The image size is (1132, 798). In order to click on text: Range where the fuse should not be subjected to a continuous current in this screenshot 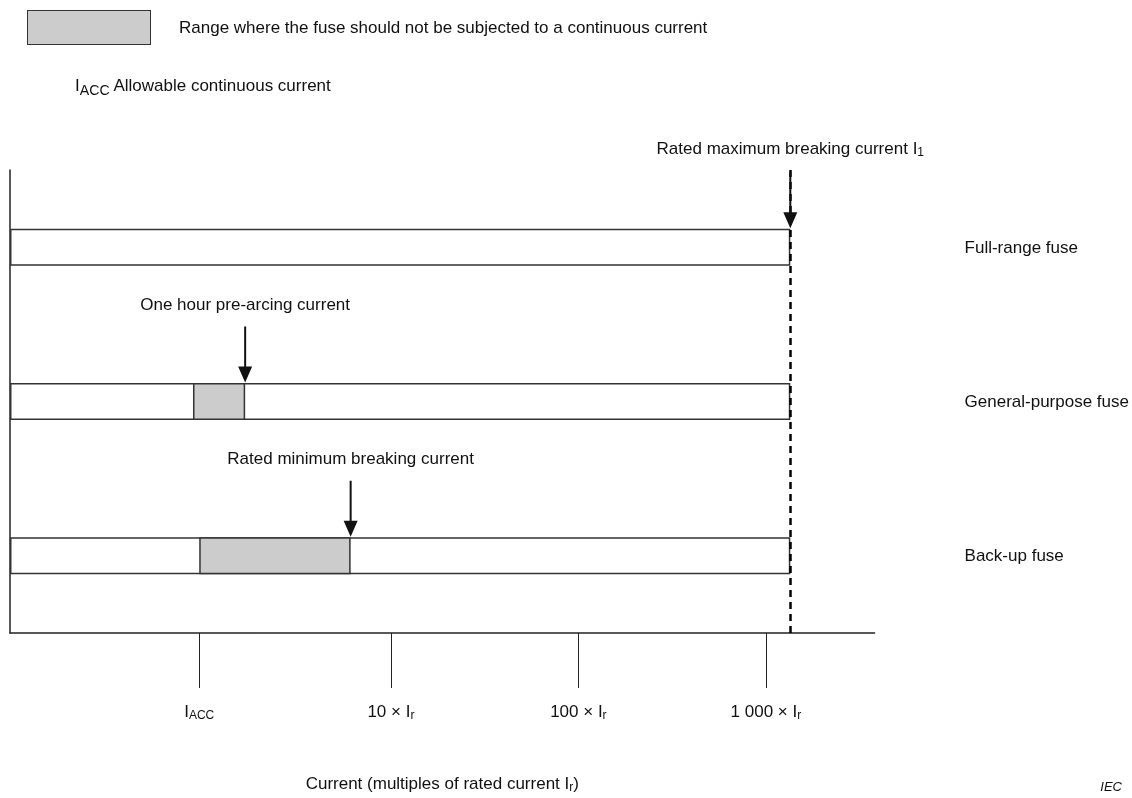, I will do `click(443, 27)`.